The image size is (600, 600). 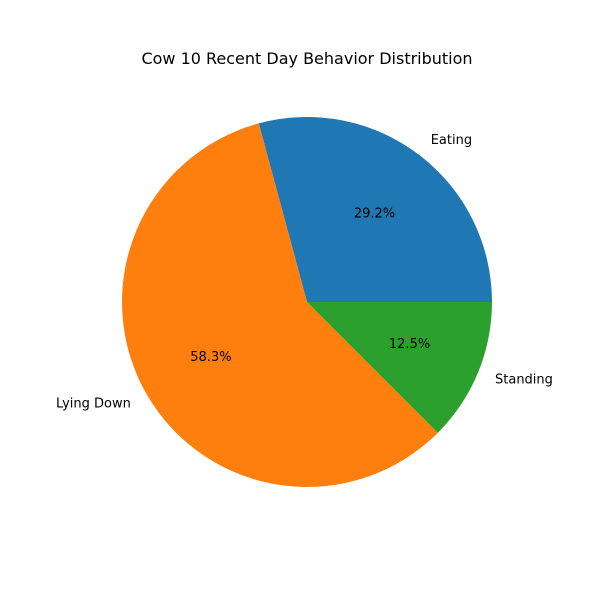 What do you see at coordinates (210, 357) in the screenshot?
I see `percent-label-lying-down: 58.3%` at bounding box center [210, 357].